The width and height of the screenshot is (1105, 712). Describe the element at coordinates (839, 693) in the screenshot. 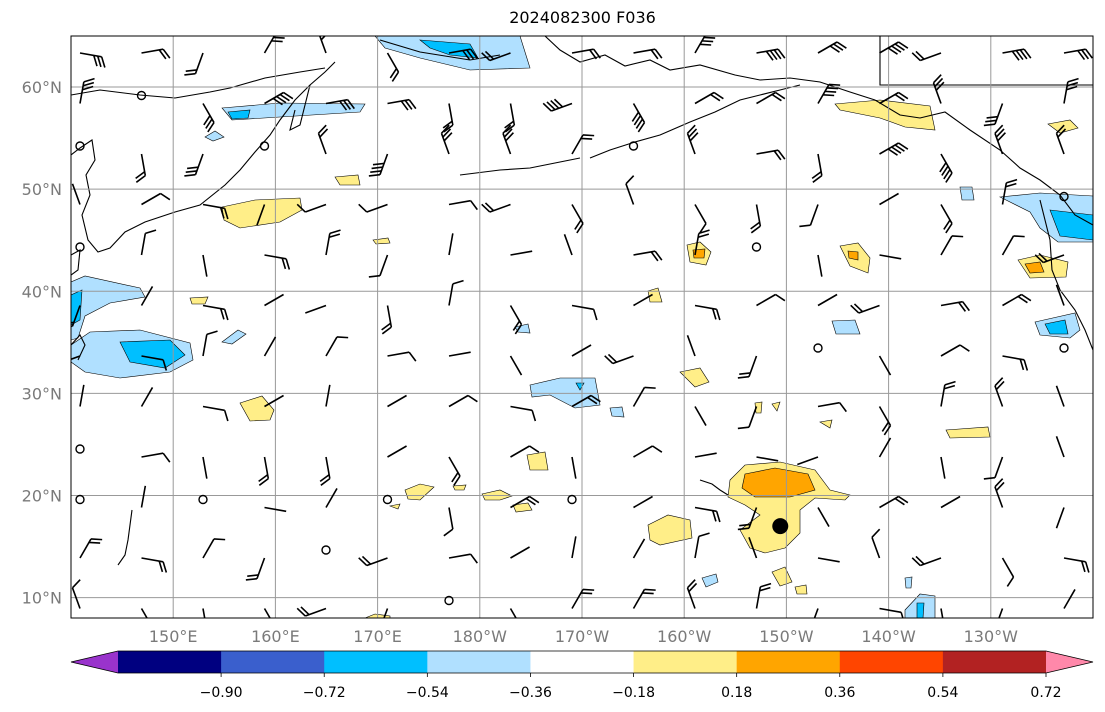

I see `colorbar-label: 0.36` at that location.